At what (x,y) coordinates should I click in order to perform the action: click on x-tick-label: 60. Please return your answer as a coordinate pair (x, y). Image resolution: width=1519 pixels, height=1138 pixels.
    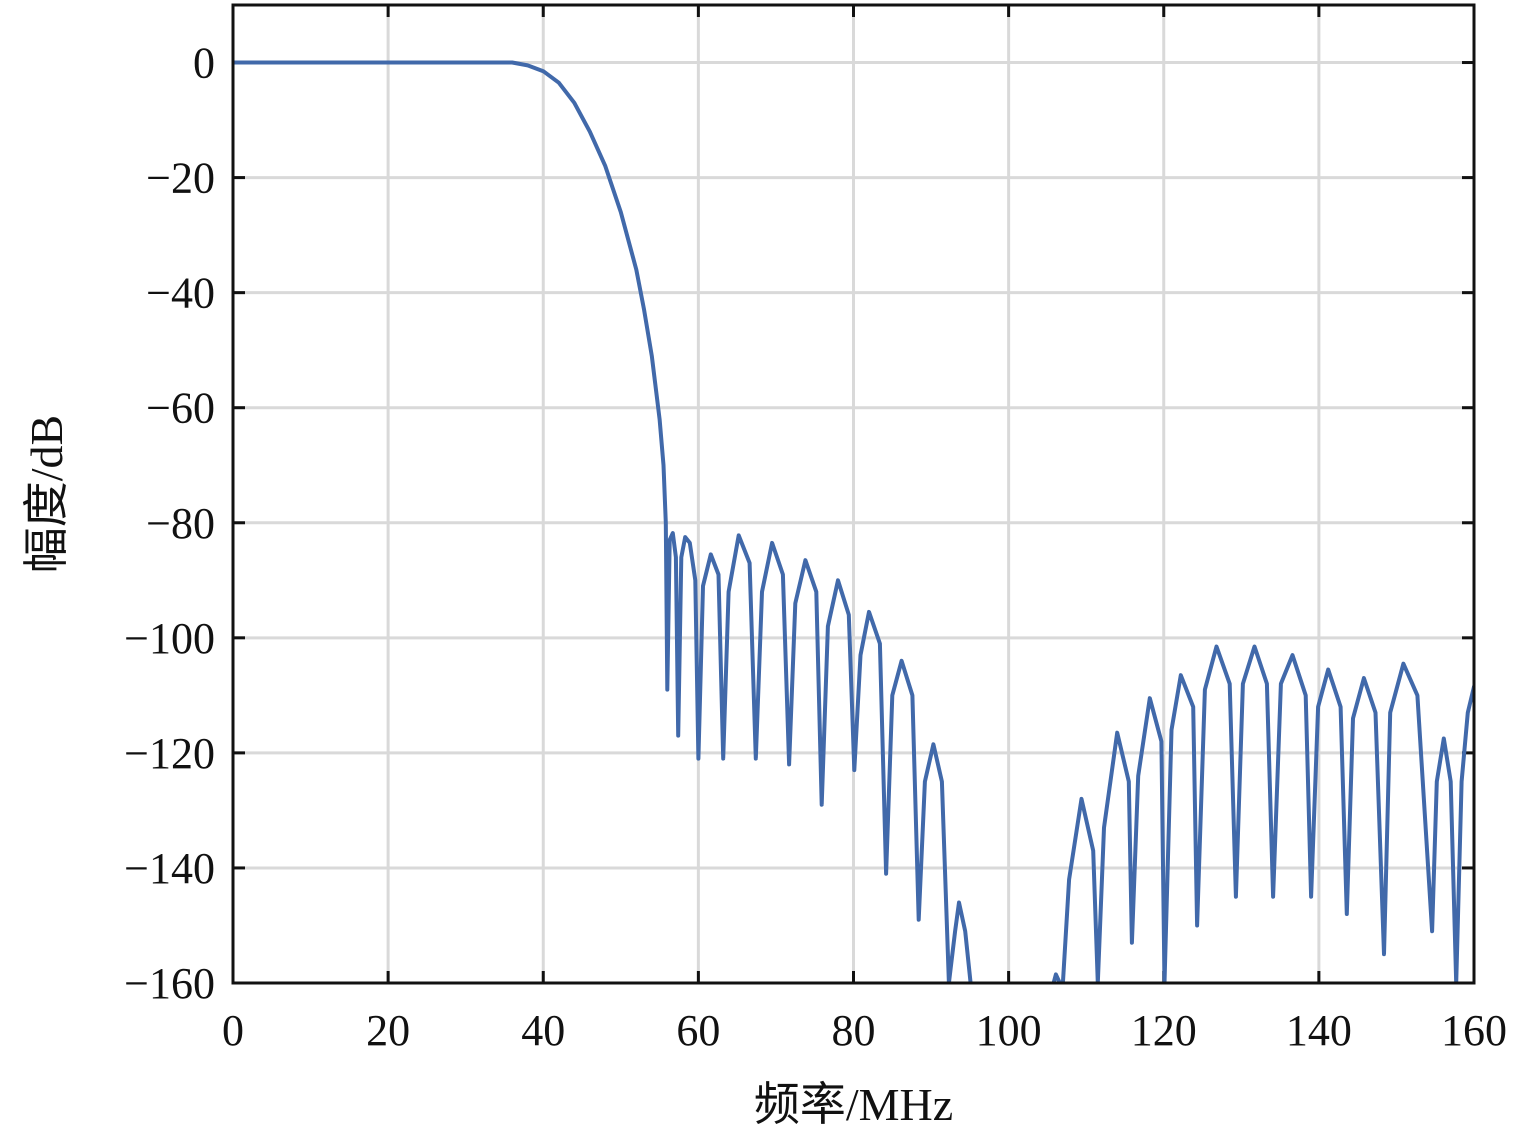
    Looking at the image, I should click on (698, 1030).